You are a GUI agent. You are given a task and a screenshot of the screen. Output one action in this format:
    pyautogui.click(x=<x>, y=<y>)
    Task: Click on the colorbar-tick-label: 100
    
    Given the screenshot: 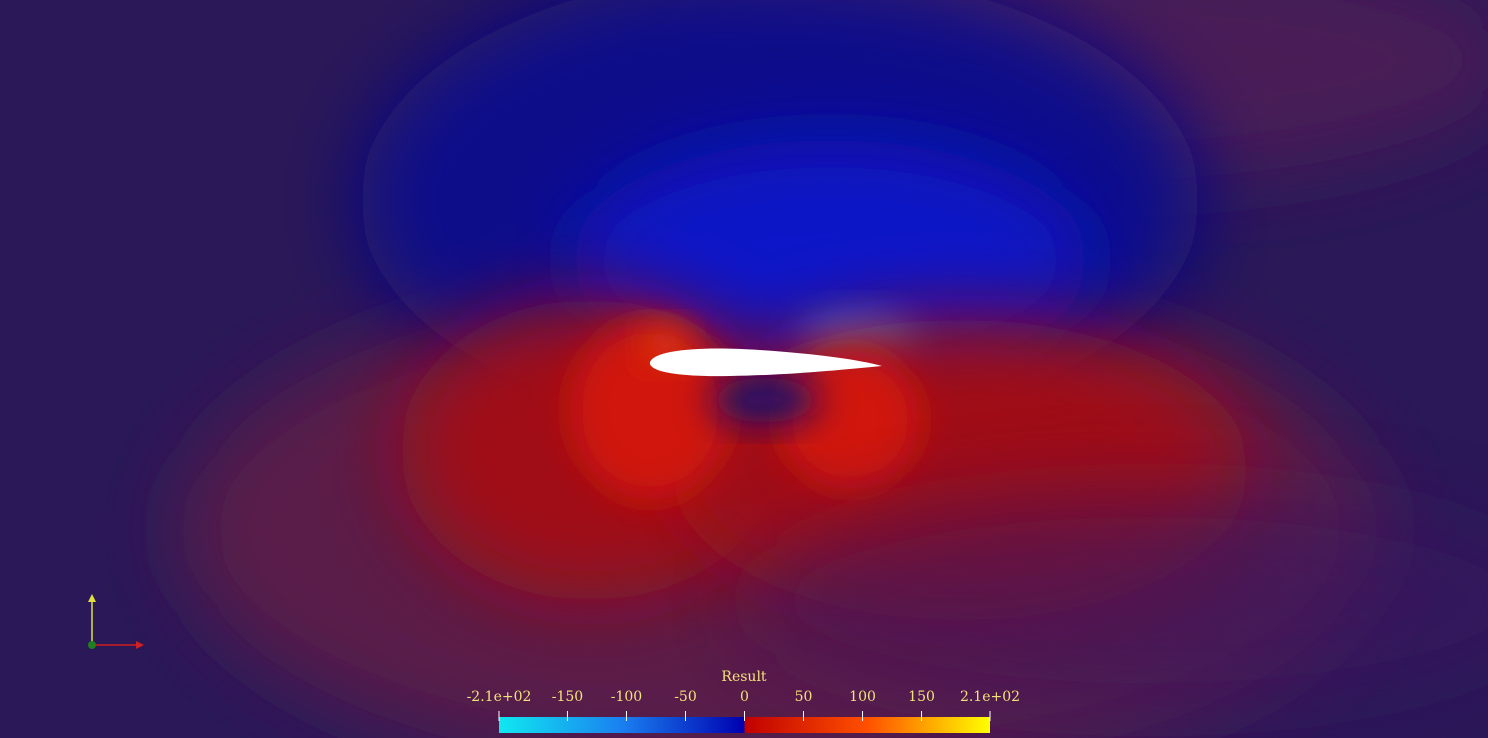 What is the action you would take?
    pyautogui.click(x=862, y=697)
    